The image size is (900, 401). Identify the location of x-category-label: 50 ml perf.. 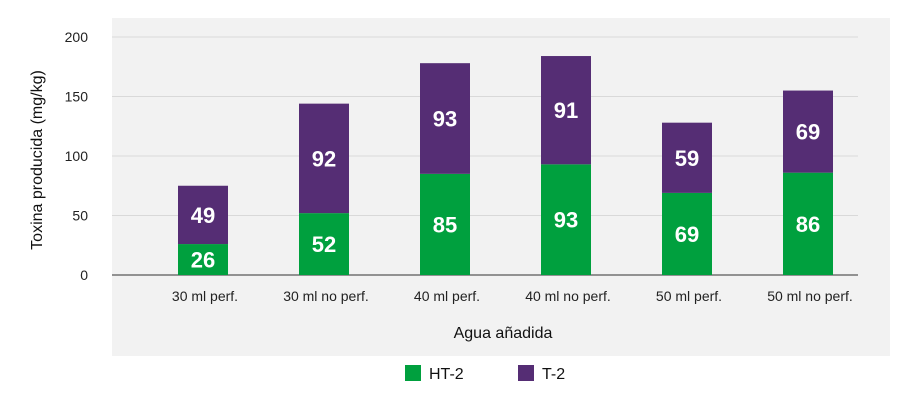
(689, 296).